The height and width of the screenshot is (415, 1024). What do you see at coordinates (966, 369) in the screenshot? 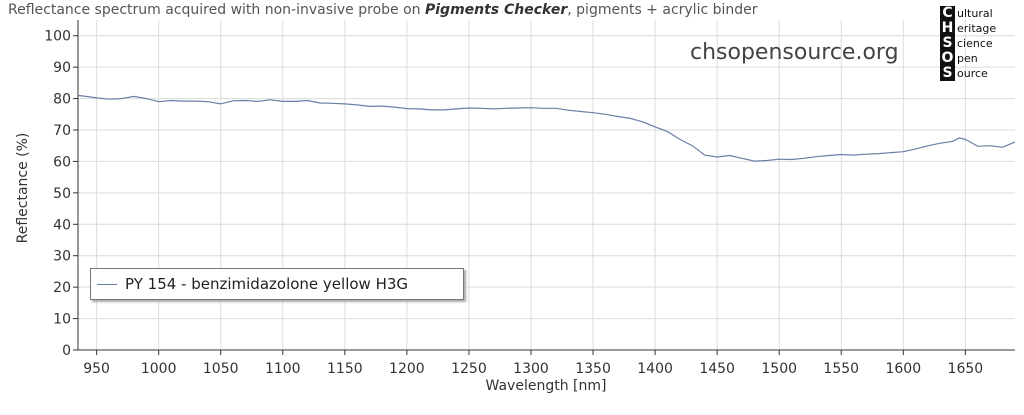
I see `x-tick-label: 1650` at bounding box center [966, 369].